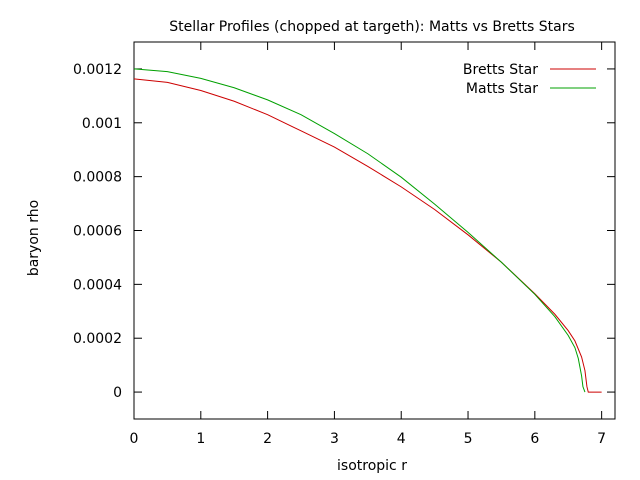  I want to click on y-tick-label: 0.0008, so click(97, 178).